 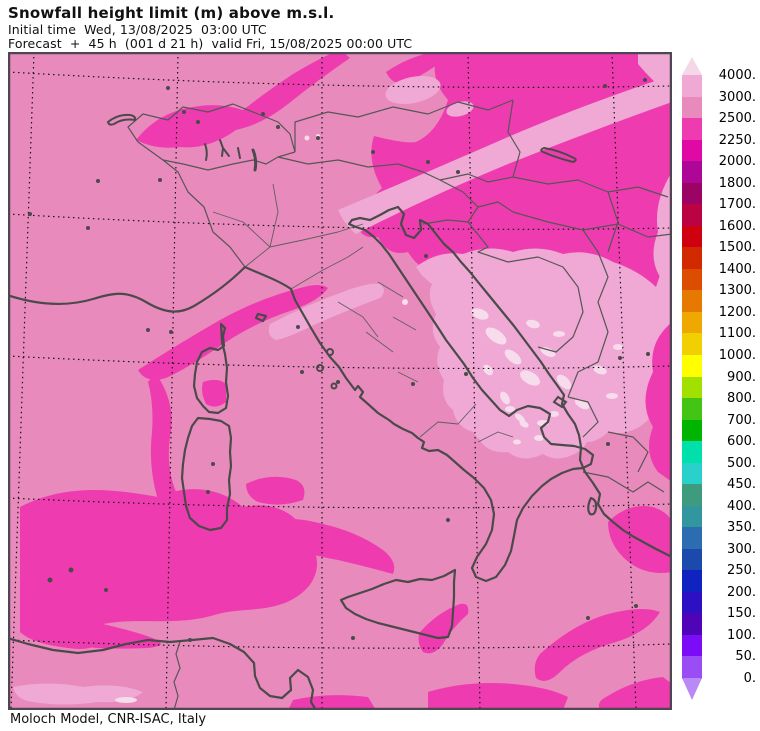 I want to click on colorbar-label: 1100., so click(x=737, y=334).